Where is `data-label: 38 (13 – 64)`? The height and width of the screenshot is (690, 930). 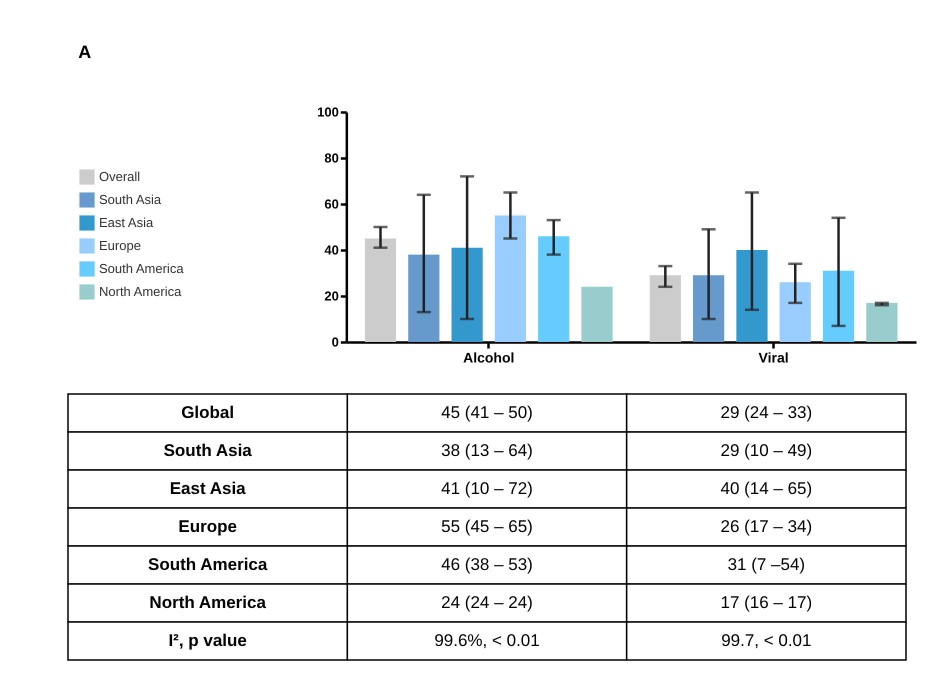 data-label: 38 (13 – 64) is located at coordinates (487, 450).